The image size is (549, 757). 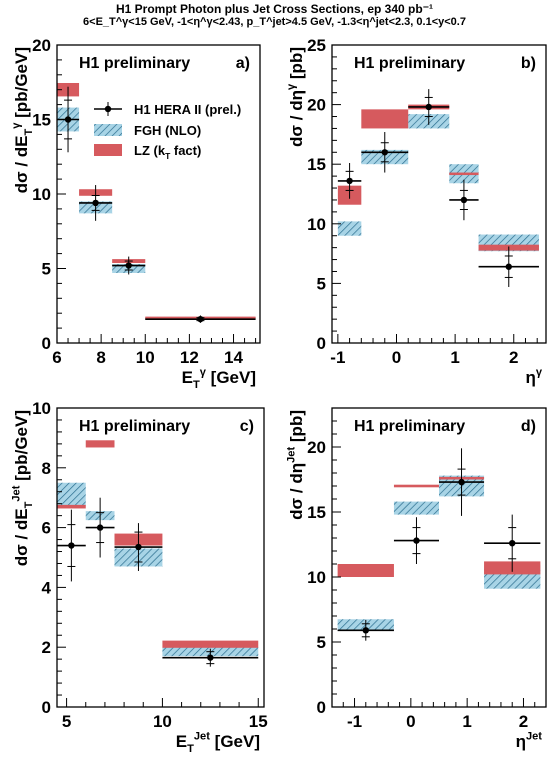 I want to click on panel-letter: a), so click(x=243, y=63).